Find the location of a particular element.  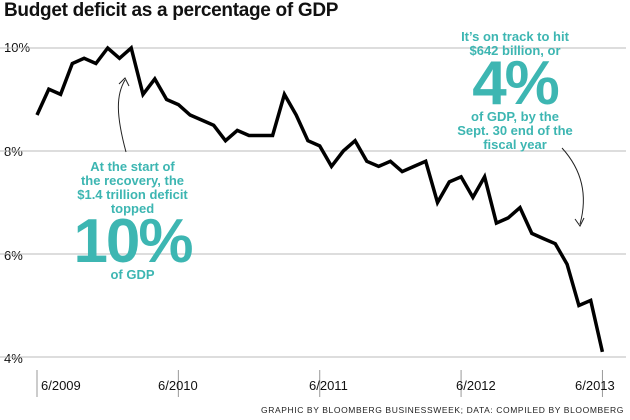

right-annotation-line: fiscal year is located at coordinates (515, 144).